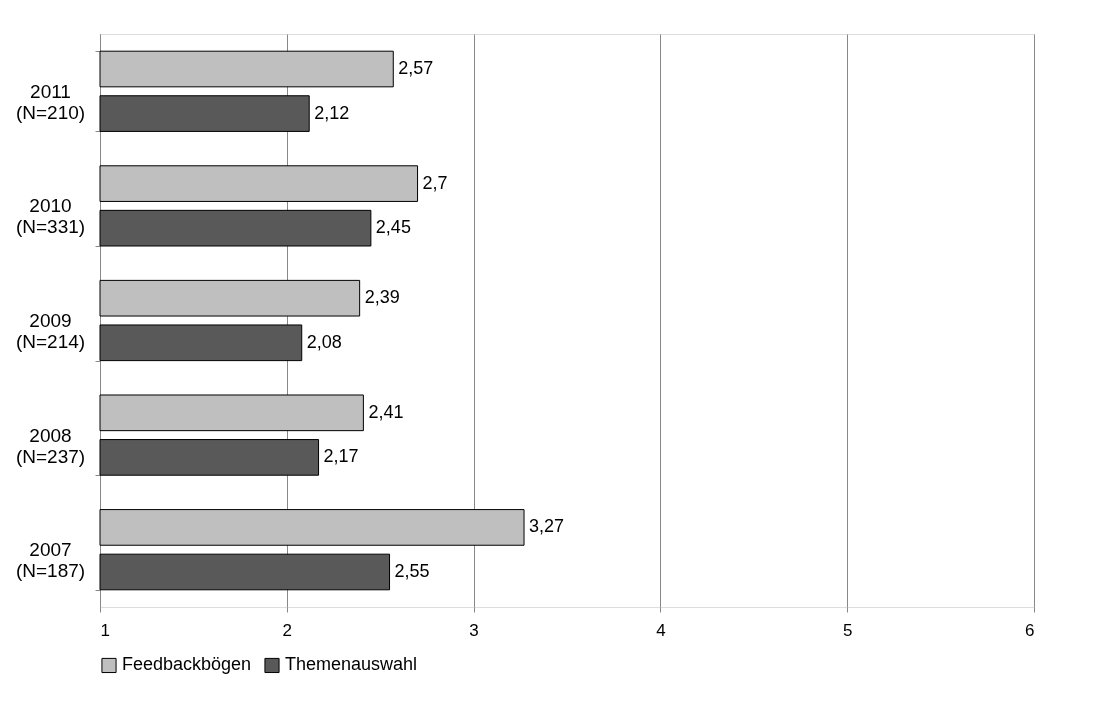 The width and height of the screenshot is (1097, 715). Describe the element at coordinates (1030, 630) in the screenshot. I see `x-tick-label: 6` at that location.